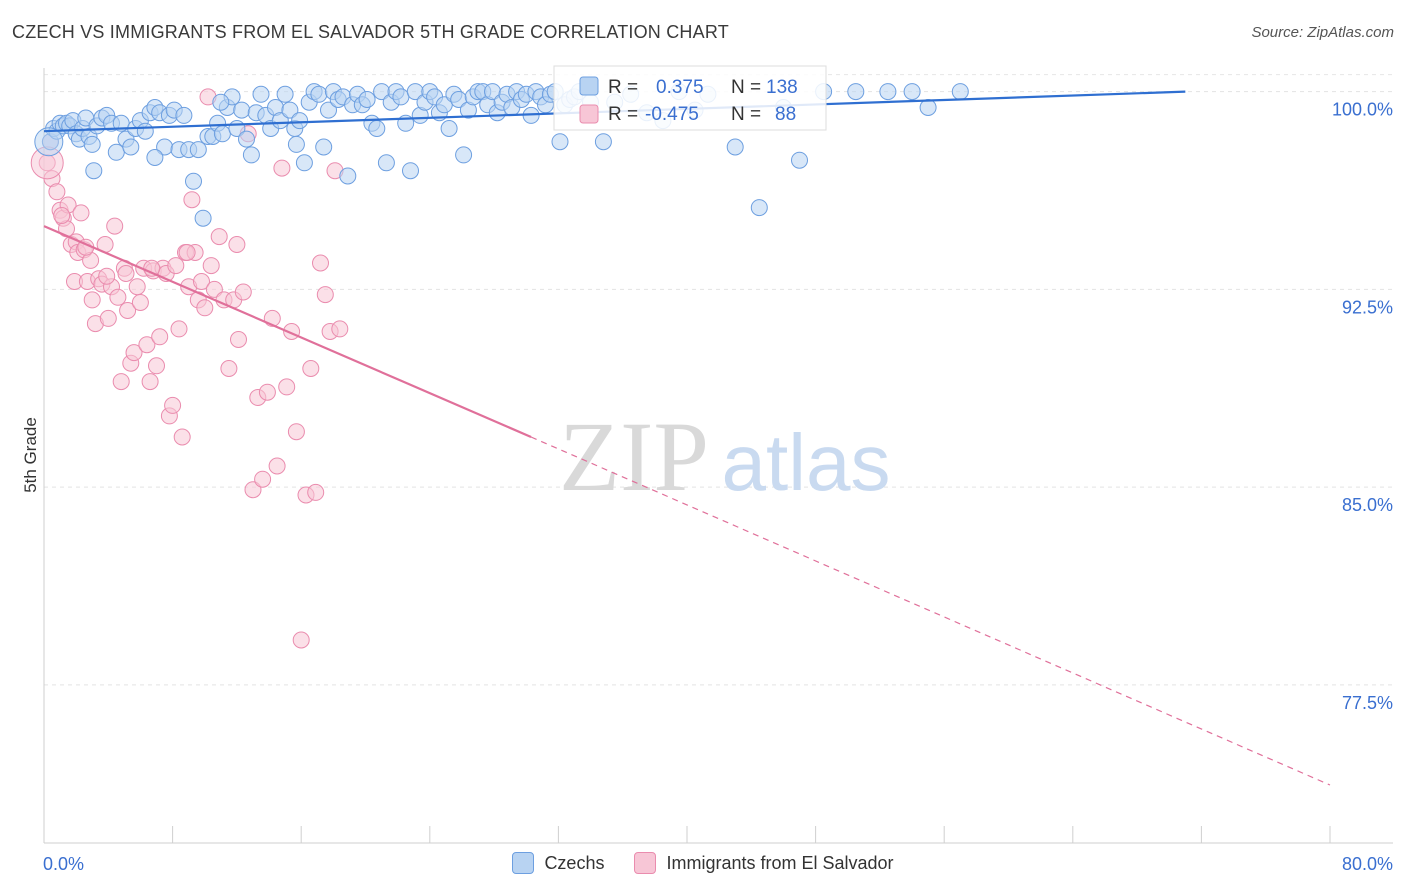 The height and width of the screenshot is (892, 1406). I want to click on legend-czech-r-label: R =, so click(623, 87).